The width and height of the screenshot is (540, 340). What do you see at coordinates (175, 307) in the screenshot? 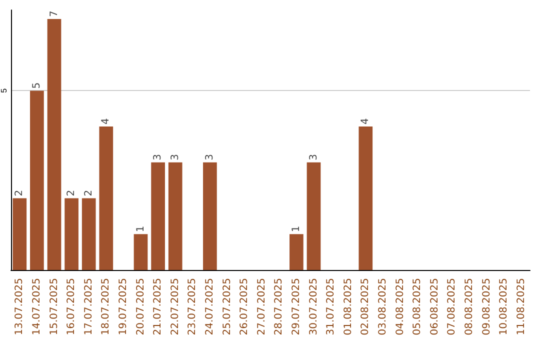
I see `x-tick-label: 22.07.2025` at bounding box center [175, 307].